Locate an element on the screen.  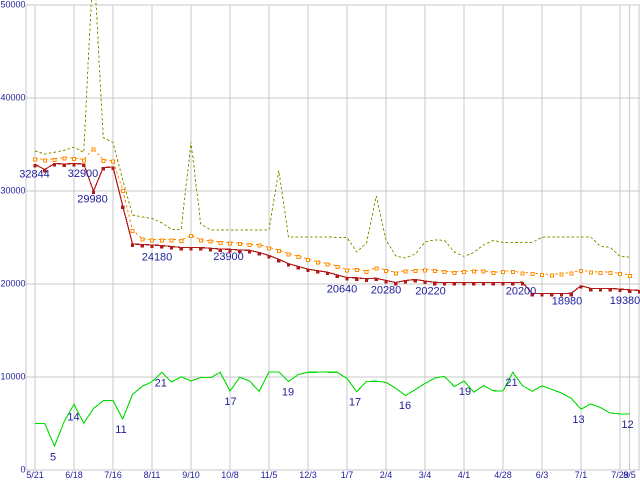
svg-text: 18980 is located at coordinates (567, 302).